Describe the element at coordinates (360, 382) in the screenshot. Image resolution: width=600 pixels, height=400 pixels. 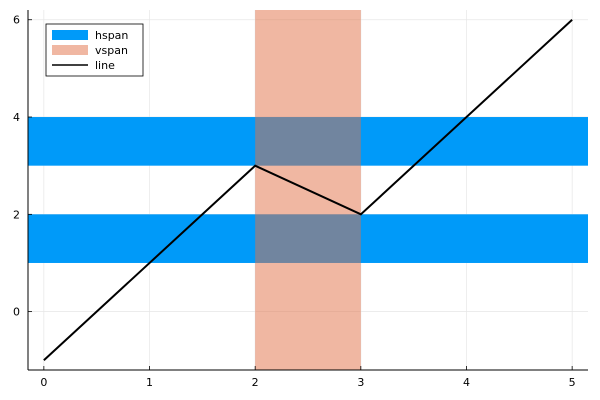
I see `x-tick-label: 3` at that location.